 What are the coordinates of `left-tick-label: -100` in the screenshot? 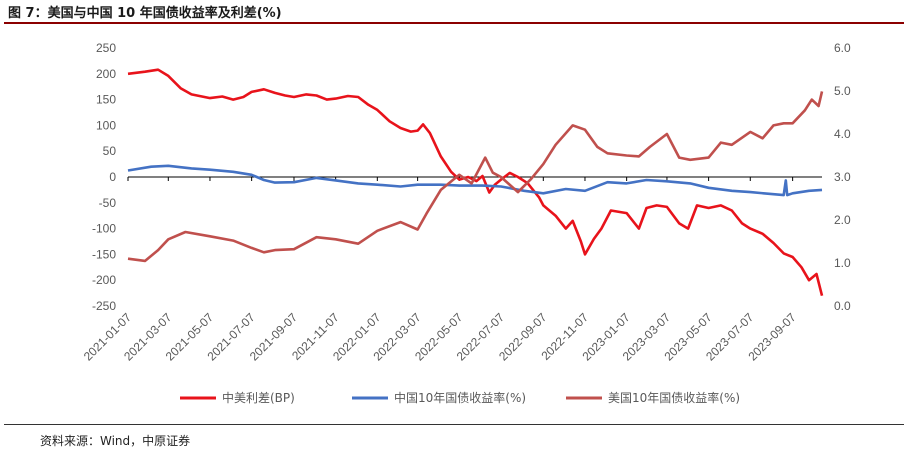 It's located at (104, 229).